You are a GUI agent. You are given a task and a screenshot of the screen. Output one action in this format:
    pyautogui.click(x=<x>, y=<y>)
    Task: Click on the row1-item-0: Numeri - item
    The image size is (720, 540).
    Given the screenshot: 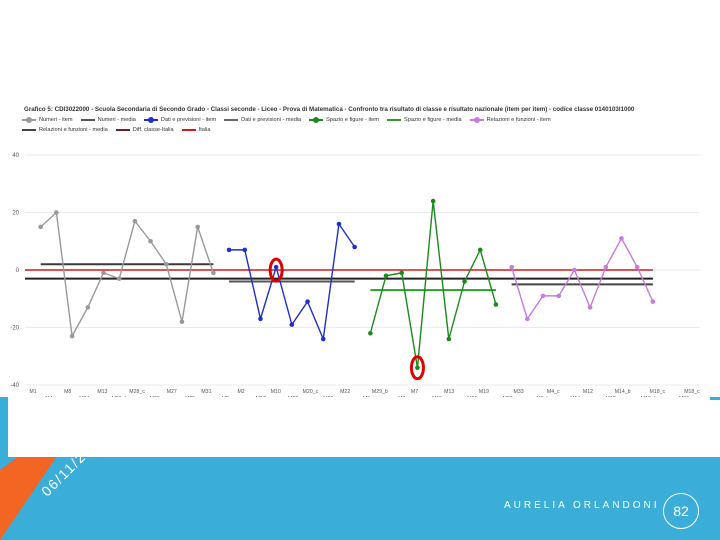 What is the action you would take?
    pyautogui.click(x=47, y=120)
    